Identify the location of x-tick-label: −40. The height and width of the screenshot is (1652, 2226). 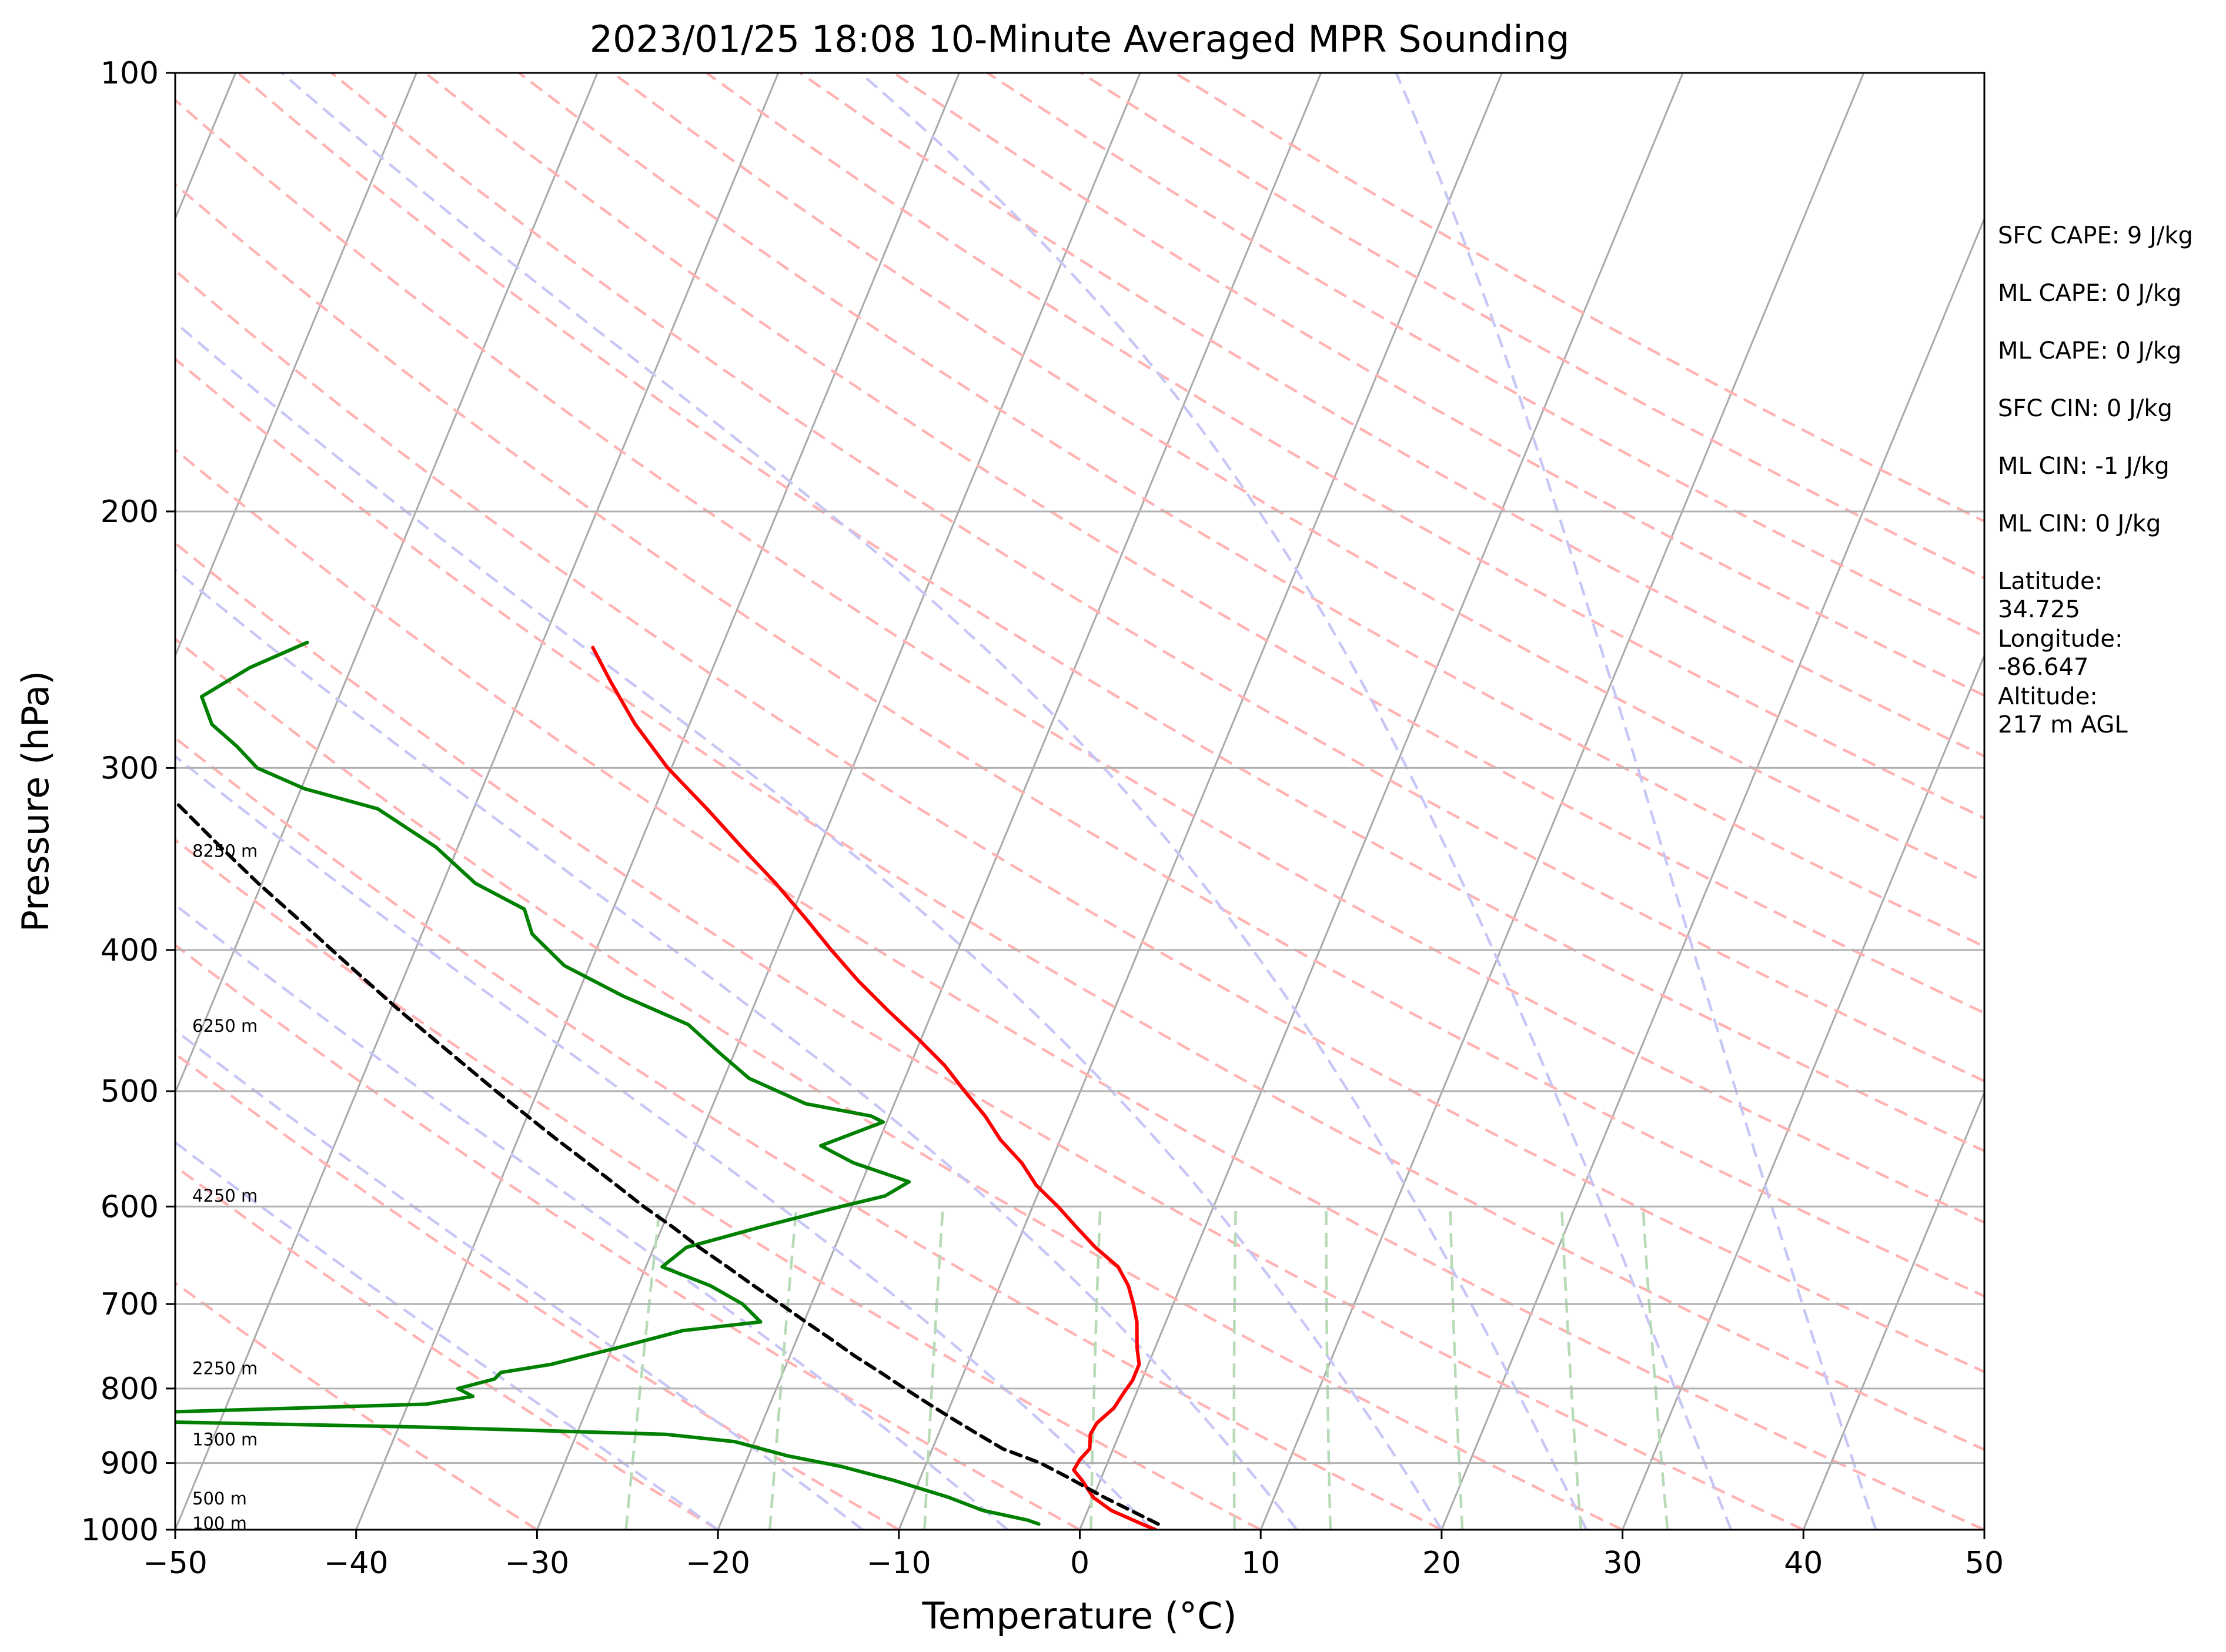
(357, 1564).